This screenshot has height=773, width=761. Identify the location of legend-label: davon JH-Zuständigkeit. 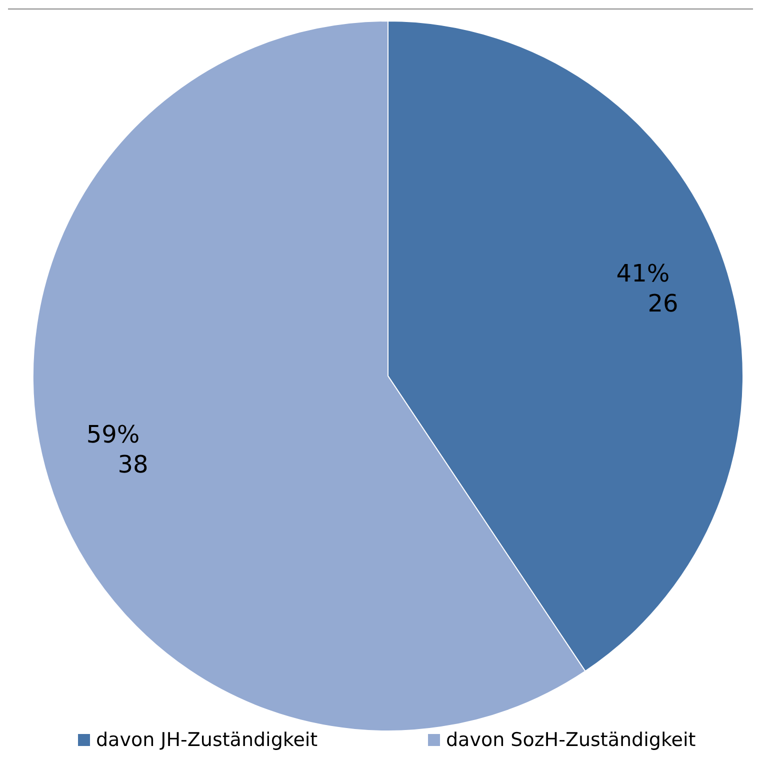
(207, 740).